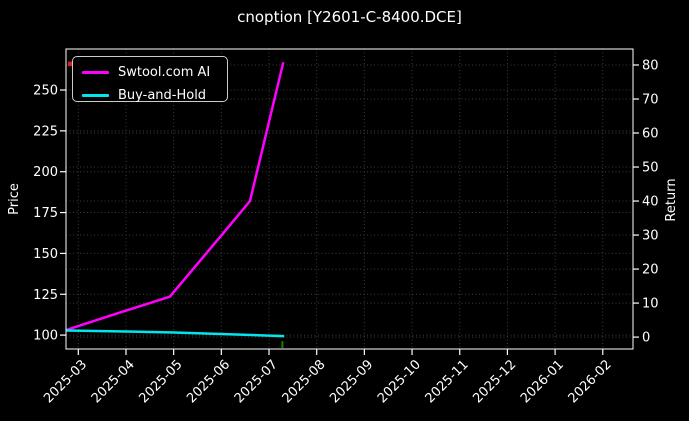  Describe the element at coordinates (304, 381) in the screenshot. I see `x-tick-label: 2025-08` at that location.